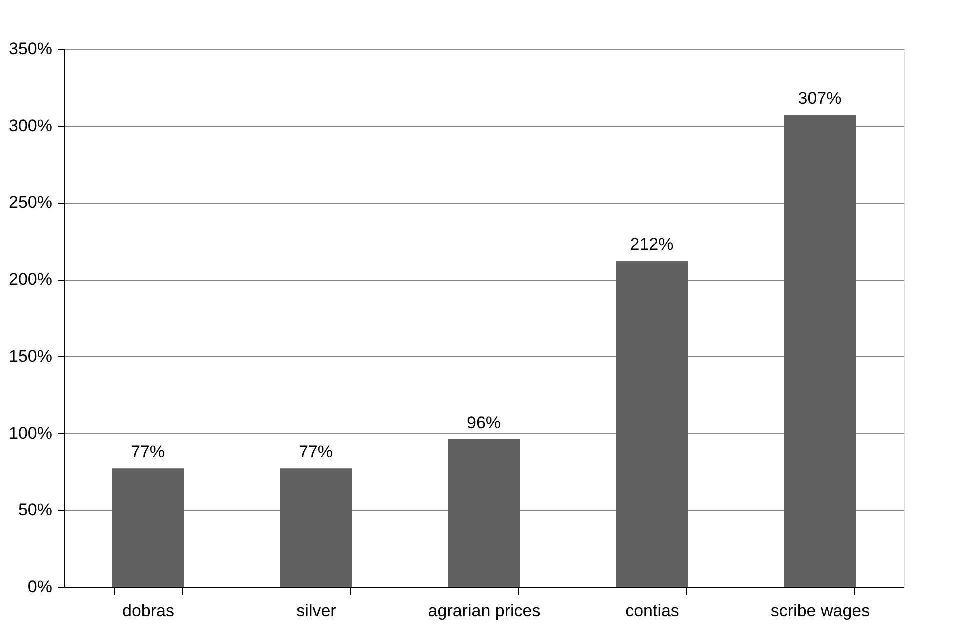 The height and width of the screenshot is (630, 957). Describe the element at coordinates (820, 98) in the screenshot. I see `data-label: 307%` at that location.